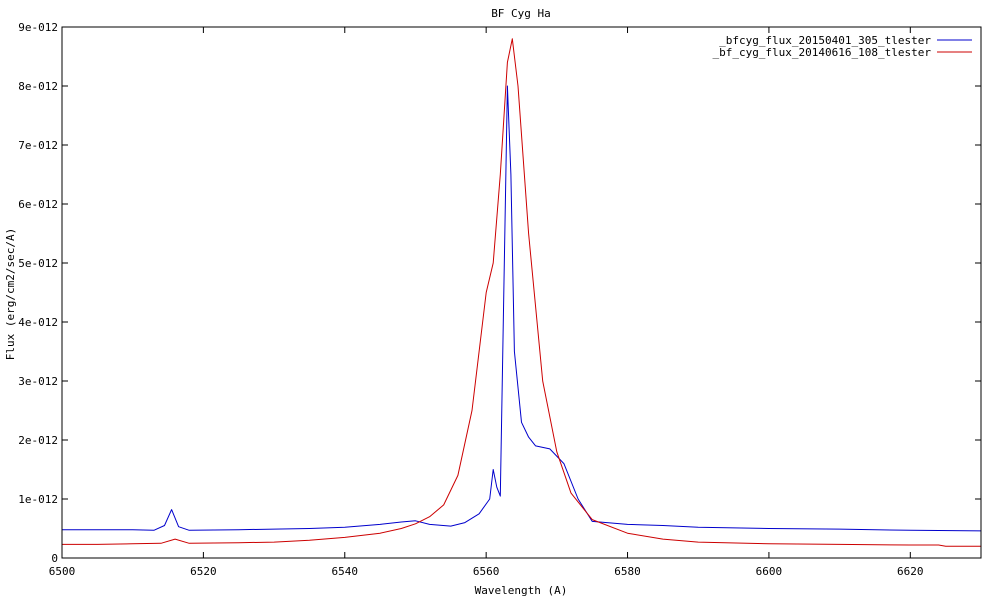 This screenshot has height=600, width=1000. I want to click on y-tick-label: 1e-012, so click(38, 499).